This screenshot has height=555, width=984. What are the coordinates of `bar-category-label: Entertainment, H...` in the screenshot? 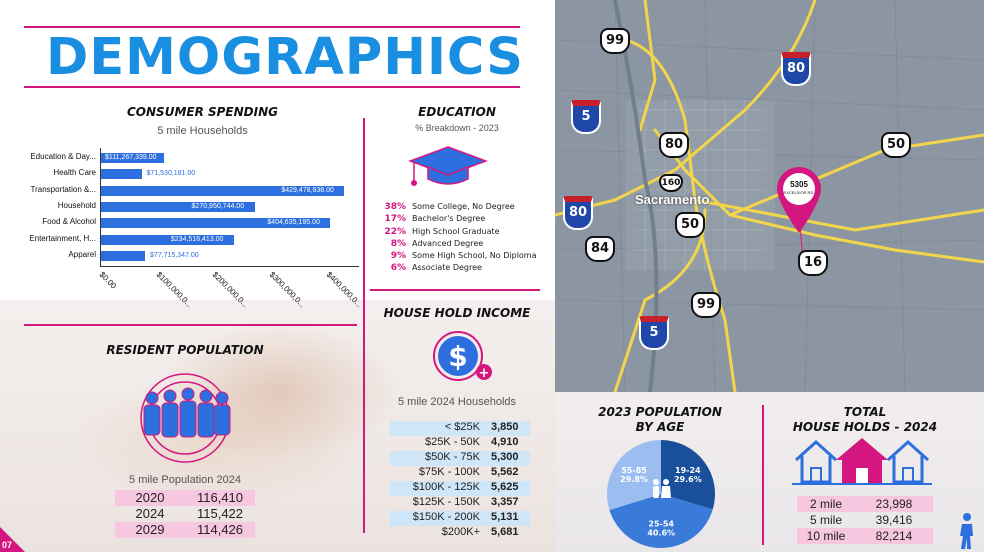 It's located at (62, 238).